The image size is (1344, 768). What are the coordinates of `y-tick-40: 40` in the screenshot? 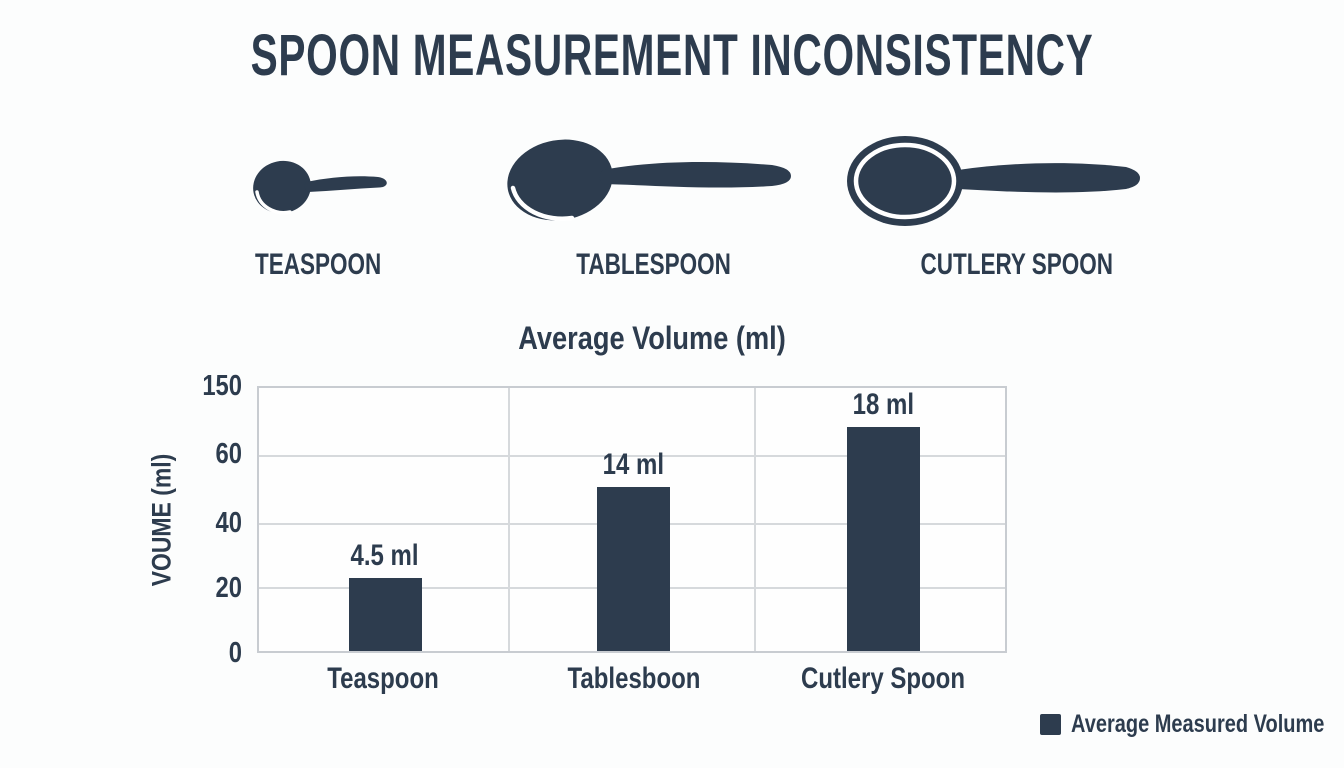 It's located at (228, 523).